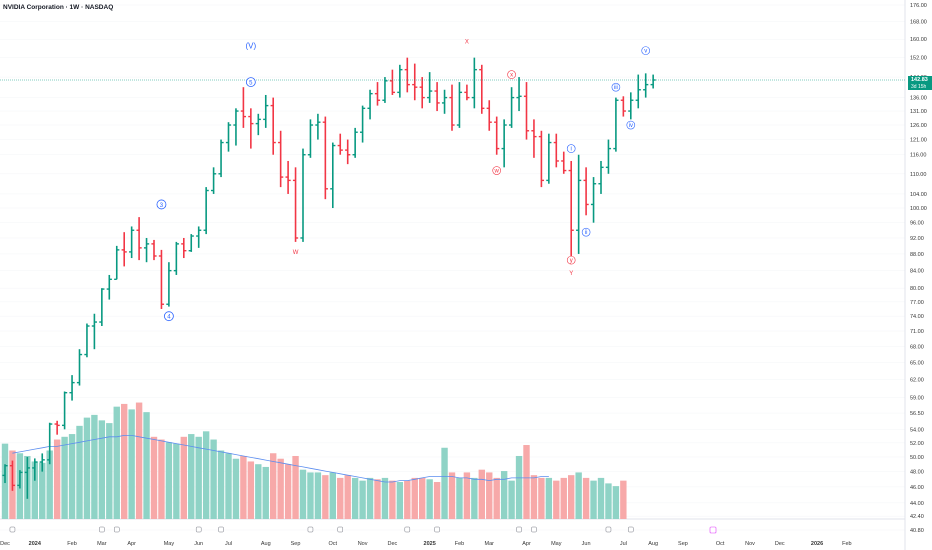 The height and width of the screenshot is (550, 932). I want to click on volume-bars, so click(314, 460).